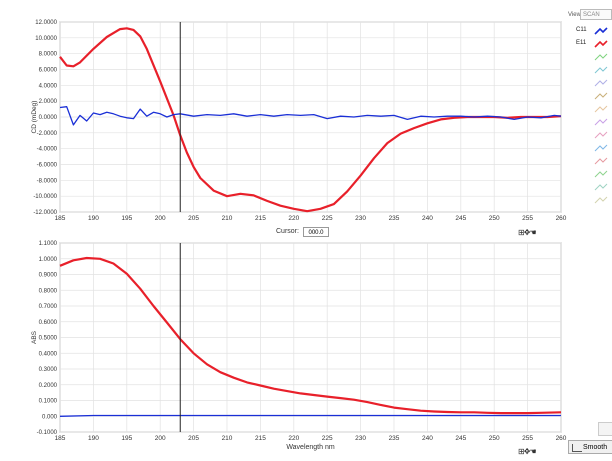  I want to click on y-tick-label: -4.0000, so click(47, 150).